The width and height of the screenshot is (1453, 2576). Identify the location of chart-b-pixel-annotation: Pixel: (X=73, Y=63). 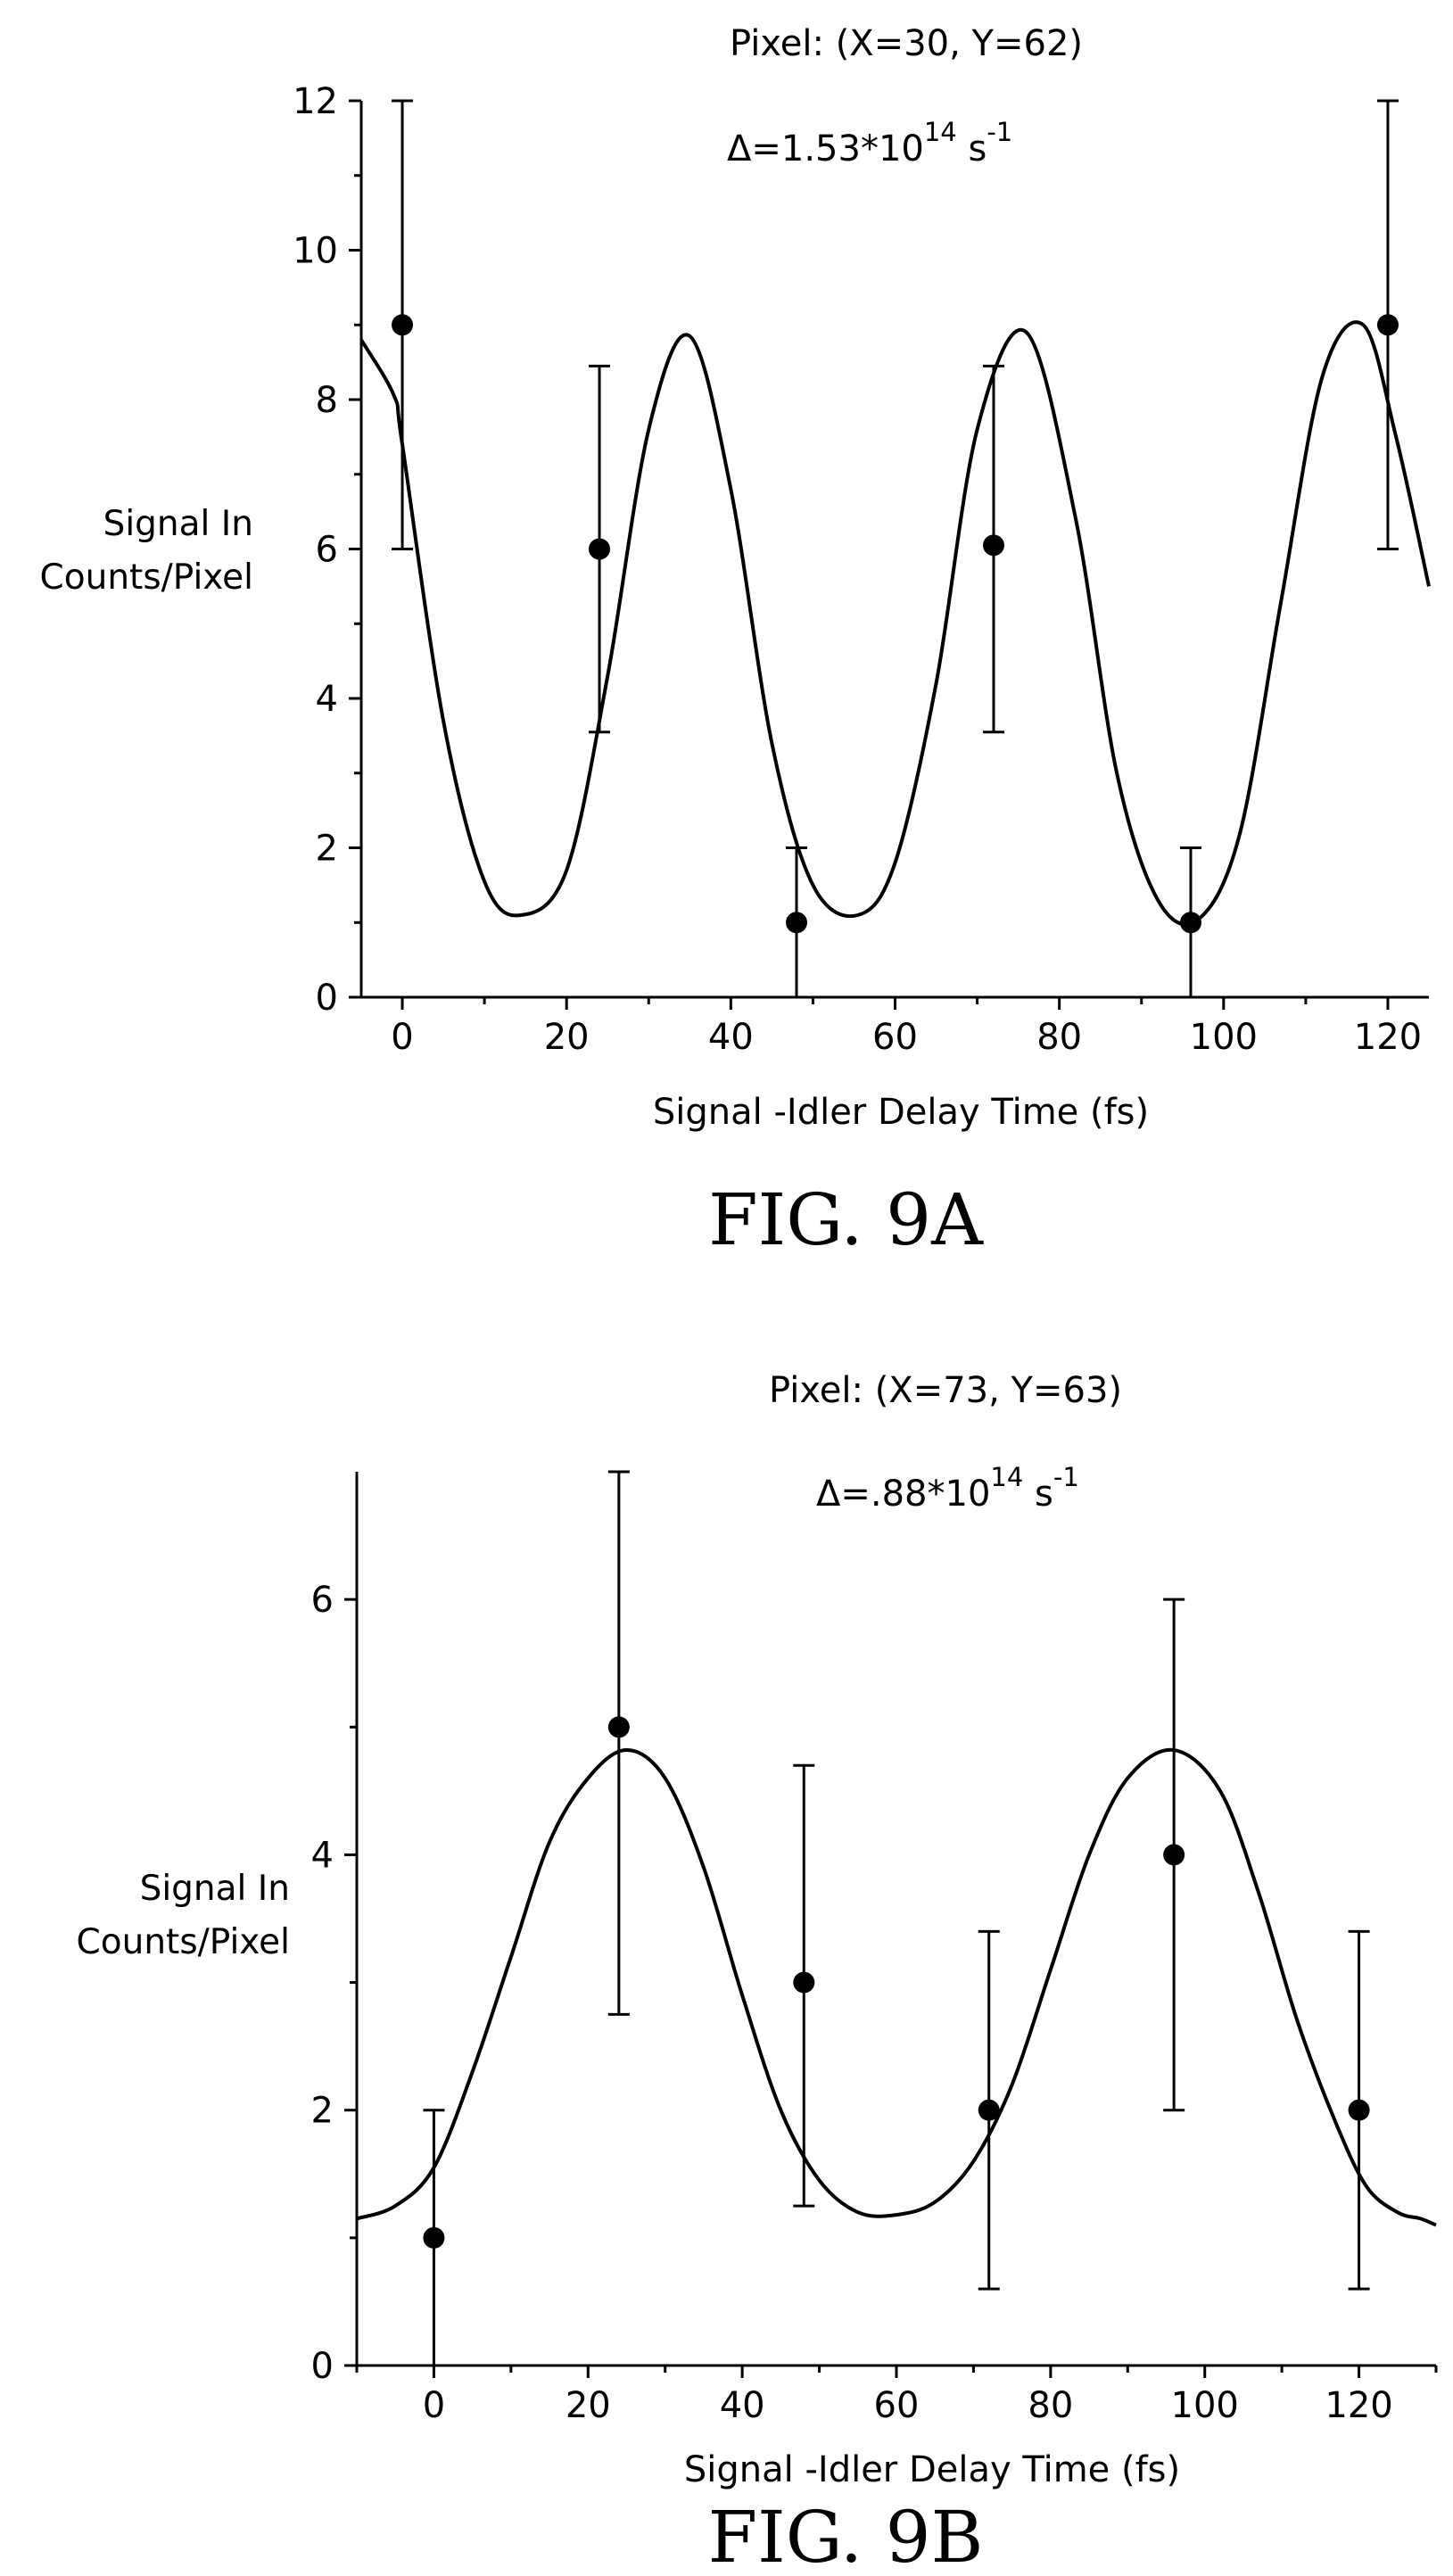
(946, 1391).